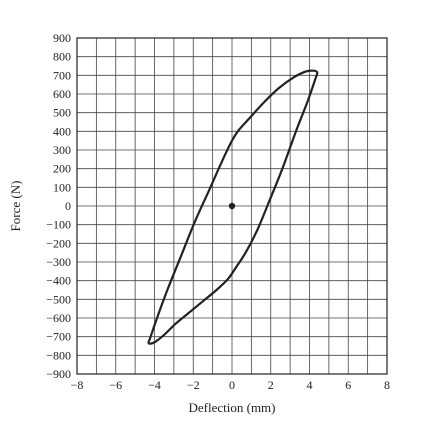 Image resolution: width=433 pixels, height=427 pixels. I want to click on x-tick-label: 8, so click(387, 385).